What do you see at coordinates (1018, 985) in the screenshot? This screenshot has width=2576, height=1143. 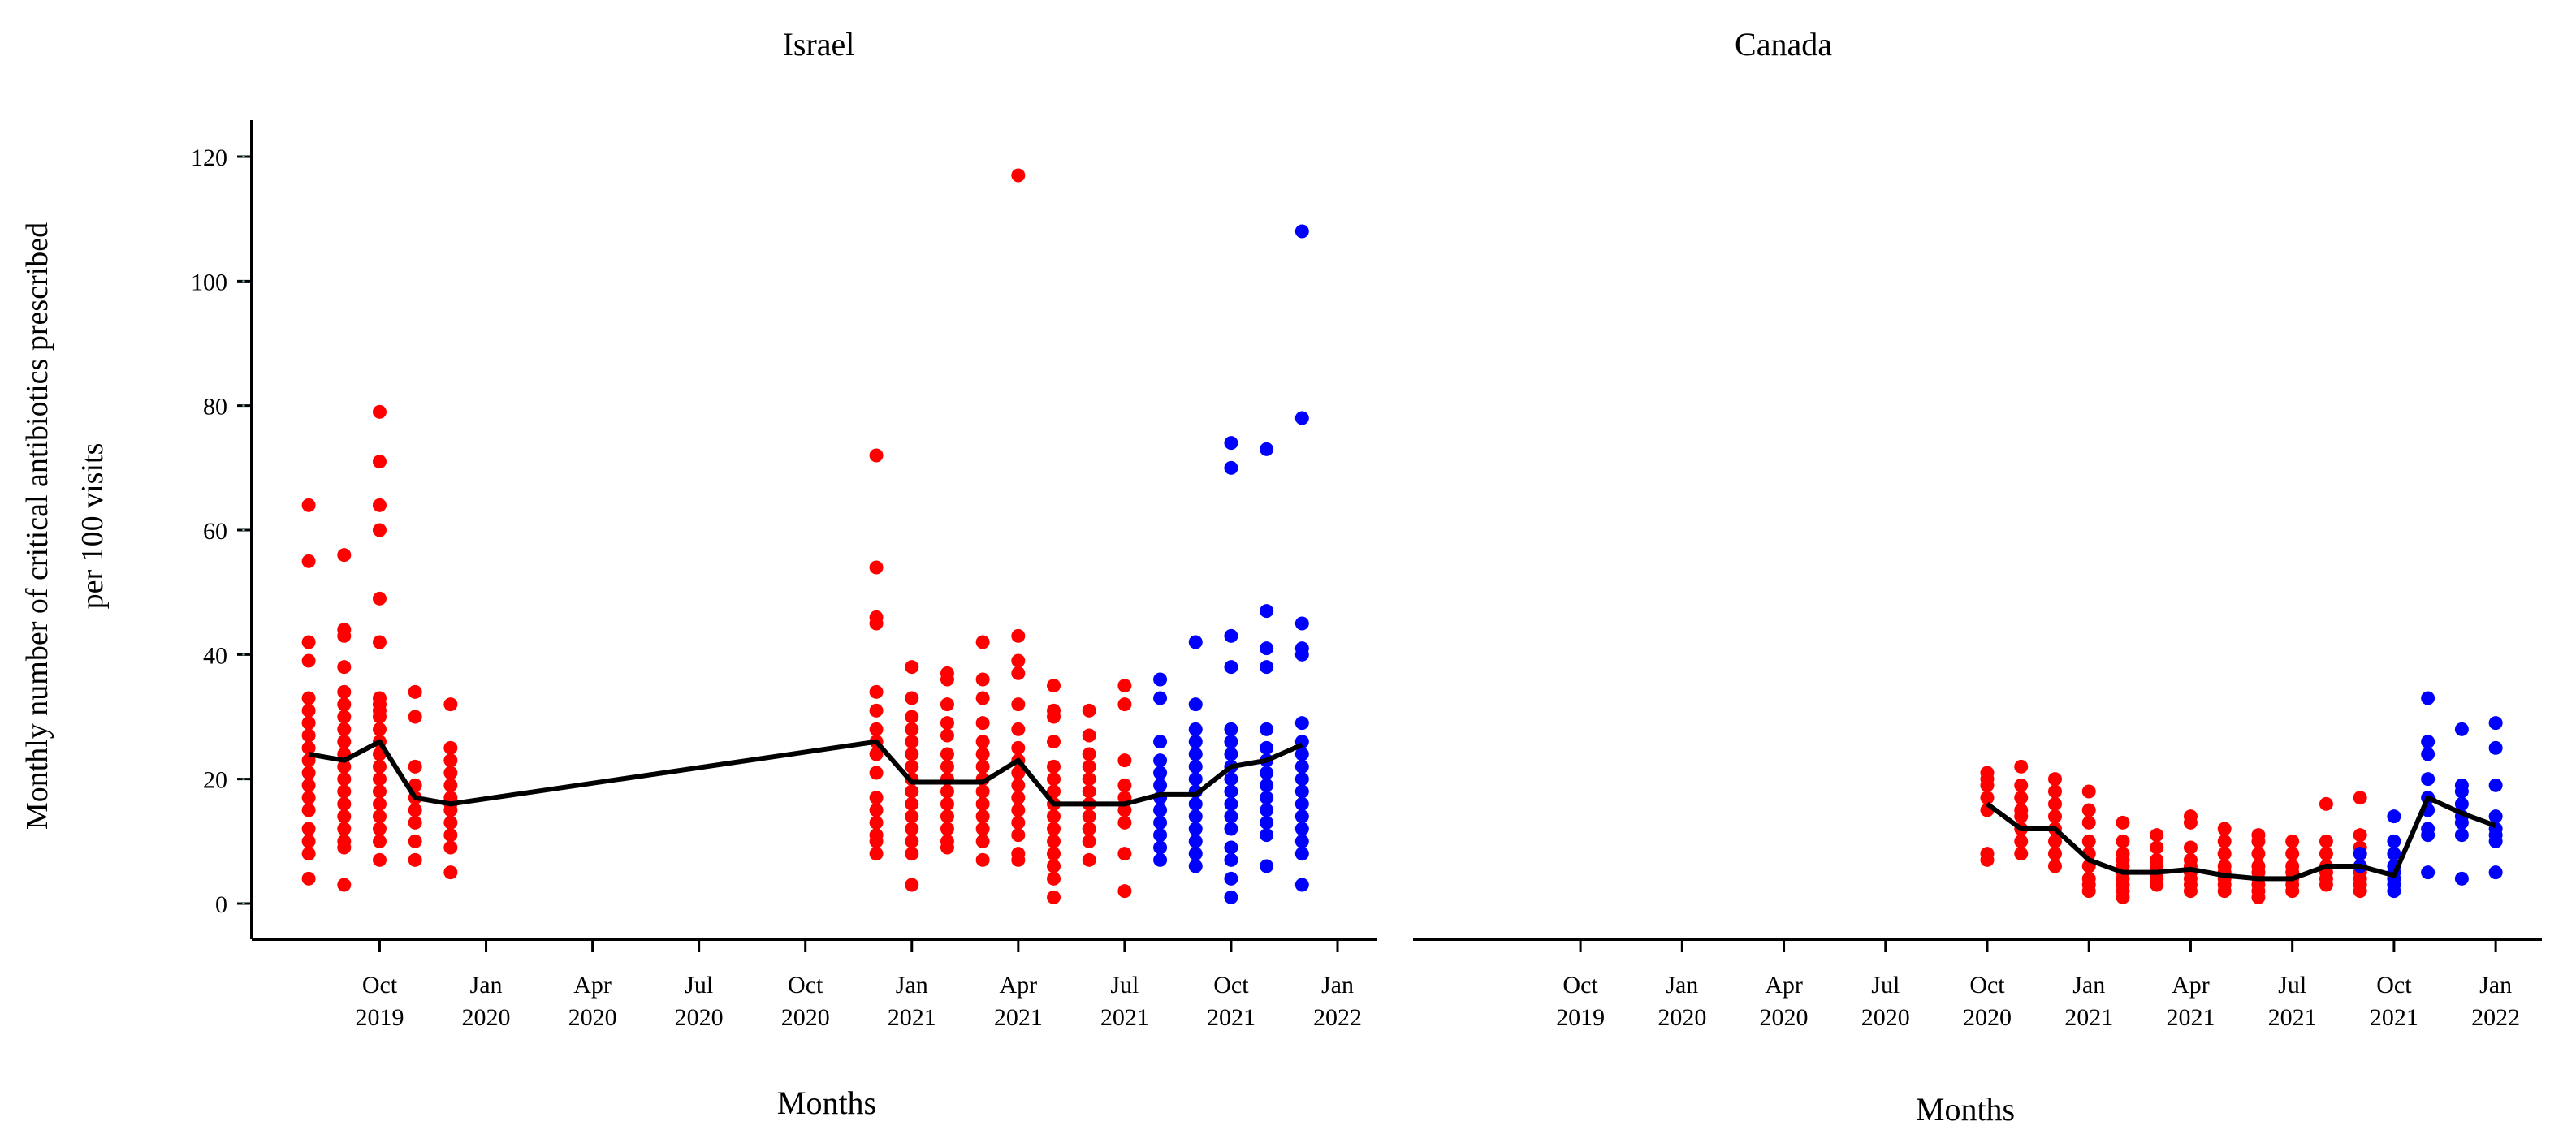 I see `x-tick-label-month: Apr` at bounding box center [1018, 985].